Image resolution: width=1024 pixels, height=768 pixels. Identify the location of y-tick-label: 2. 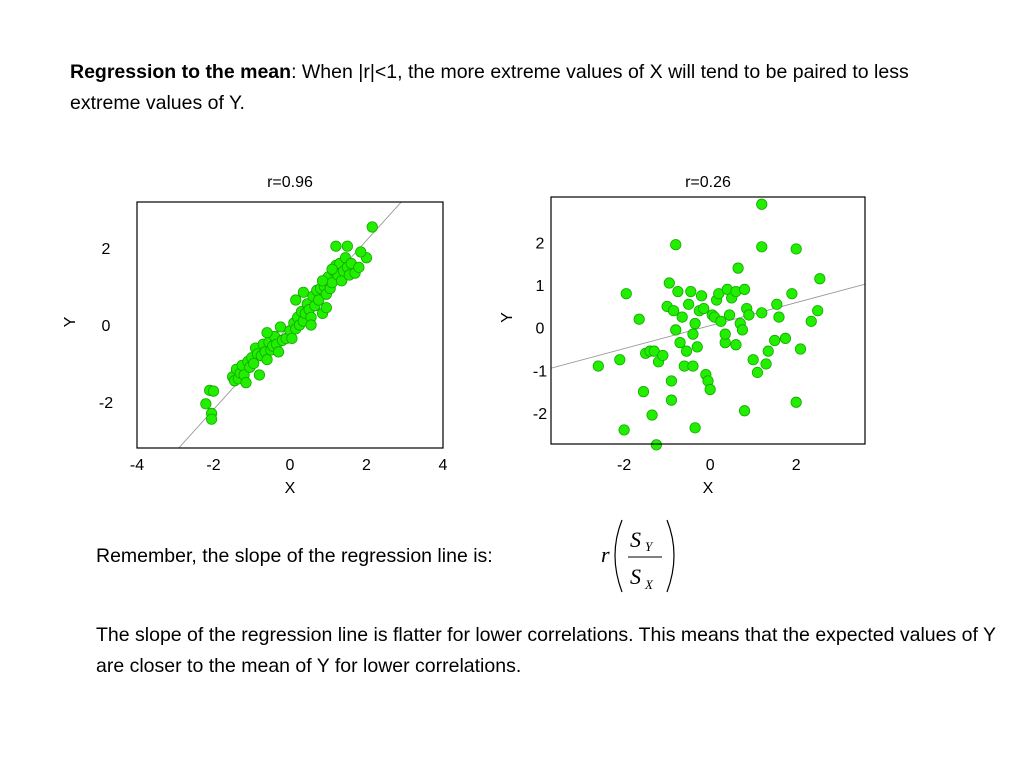
(540, 244).